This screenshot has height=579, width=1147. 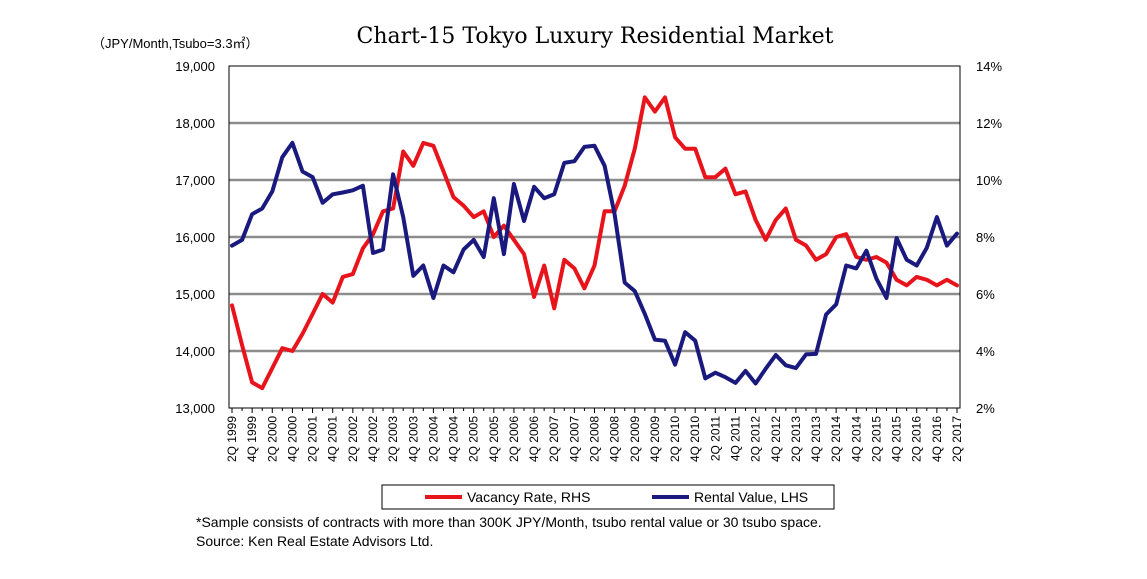 What do you see at coordinates (957, 439) in the screenshot?
I see `x-tick-label: 2Q 2017` at bounding box center [957, 439].